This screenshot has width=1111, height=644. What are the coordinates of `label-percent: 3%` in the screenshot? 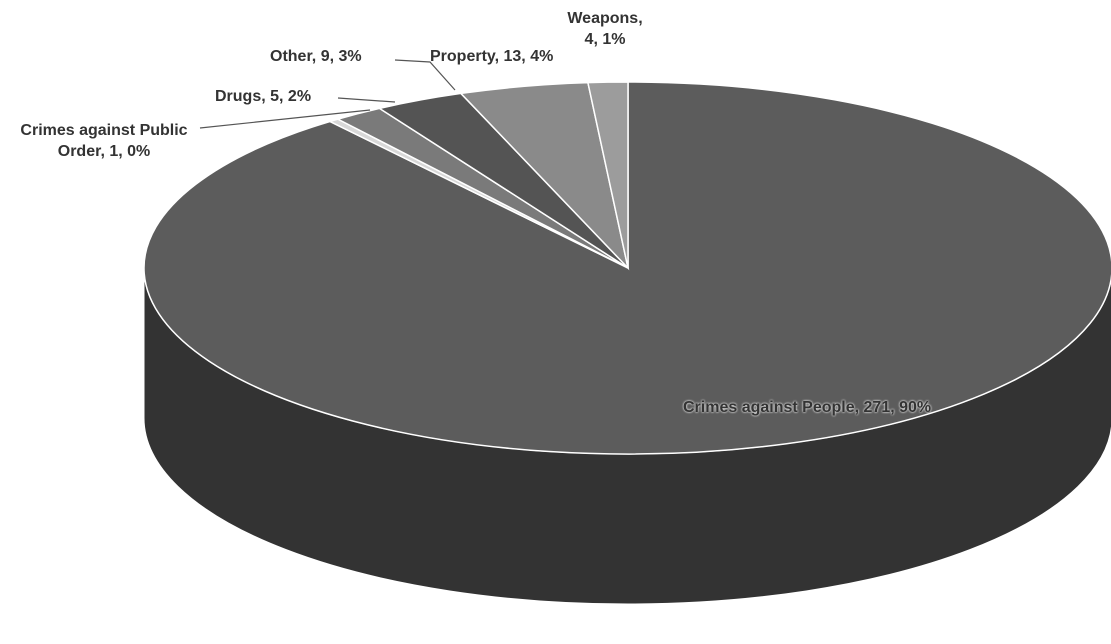 It's located at (350, 56).